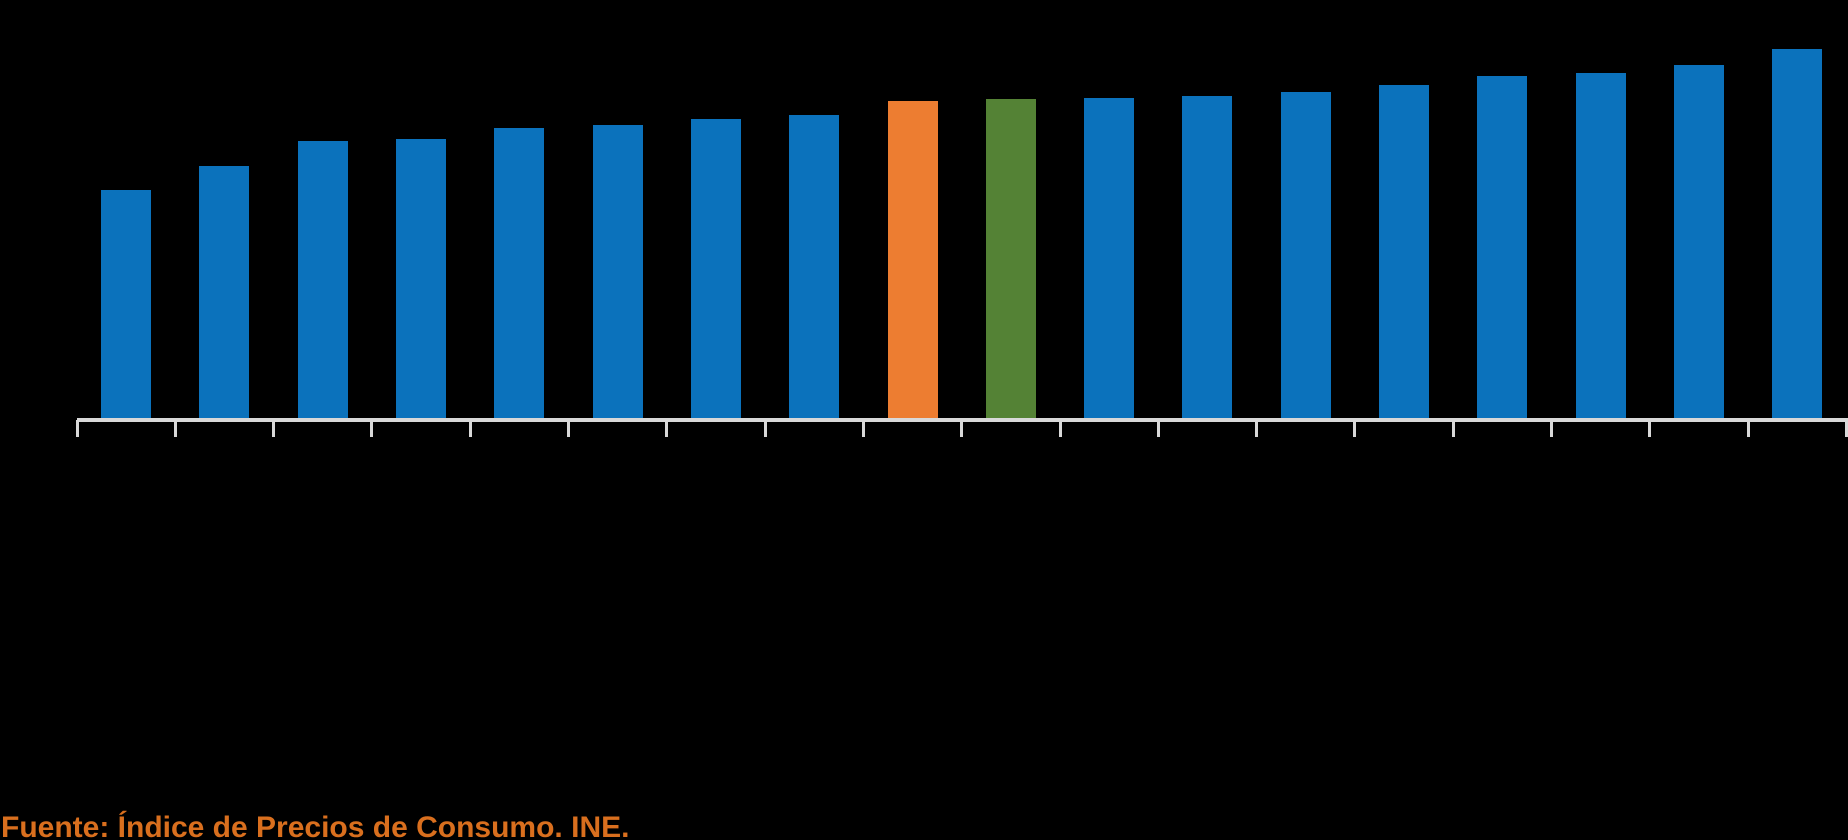 The image size is (1848, 840). What do you see at coordinates (421, 279) in the screenshot?
I see `bar-4-blue` at bounding box center [421, 279].